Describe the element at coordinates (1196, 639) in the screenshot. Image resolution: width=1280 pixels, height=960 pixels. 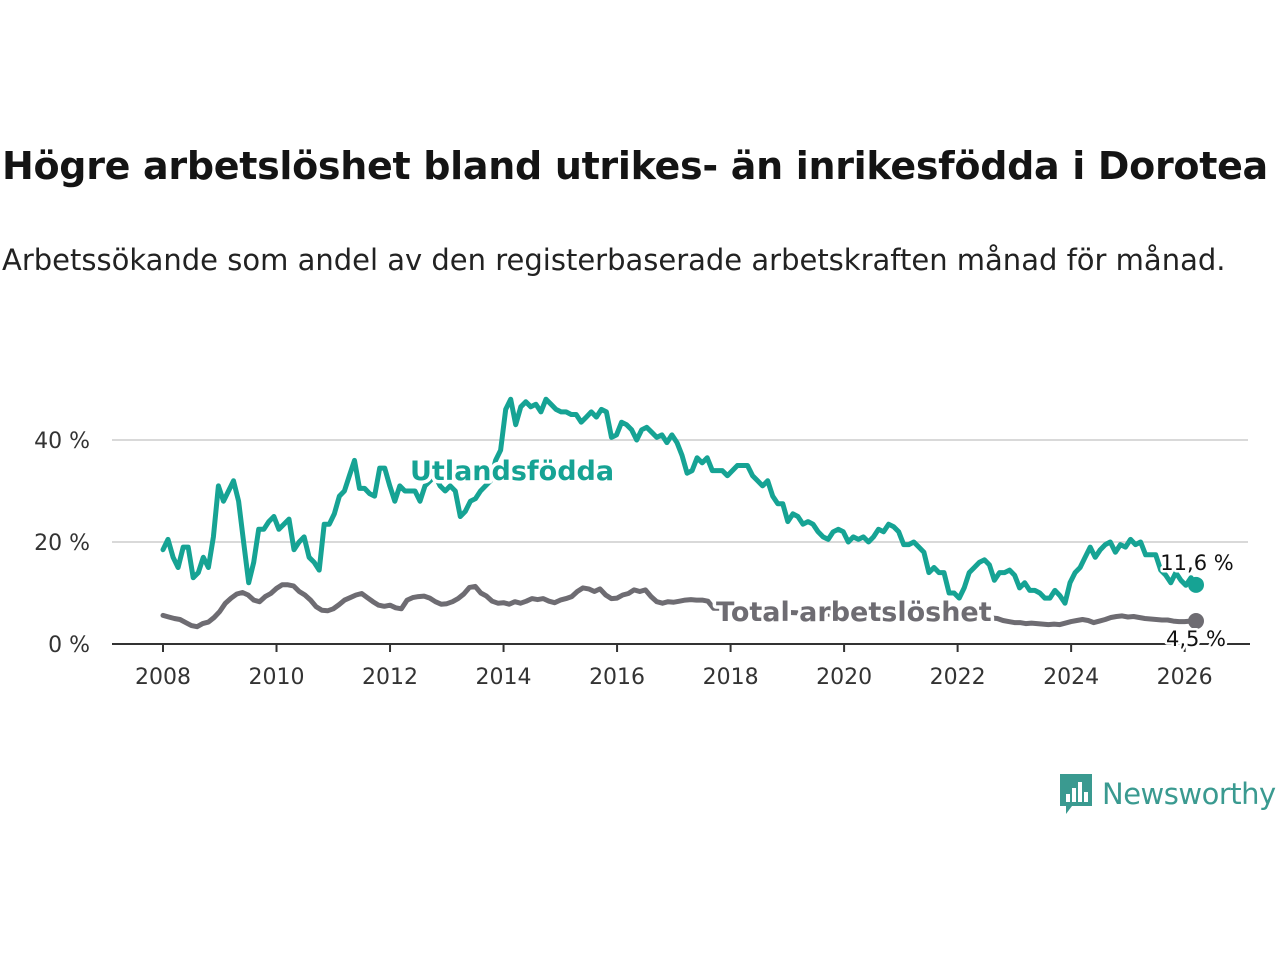
I see `end-value-label-total: 4,5 %` at that location.